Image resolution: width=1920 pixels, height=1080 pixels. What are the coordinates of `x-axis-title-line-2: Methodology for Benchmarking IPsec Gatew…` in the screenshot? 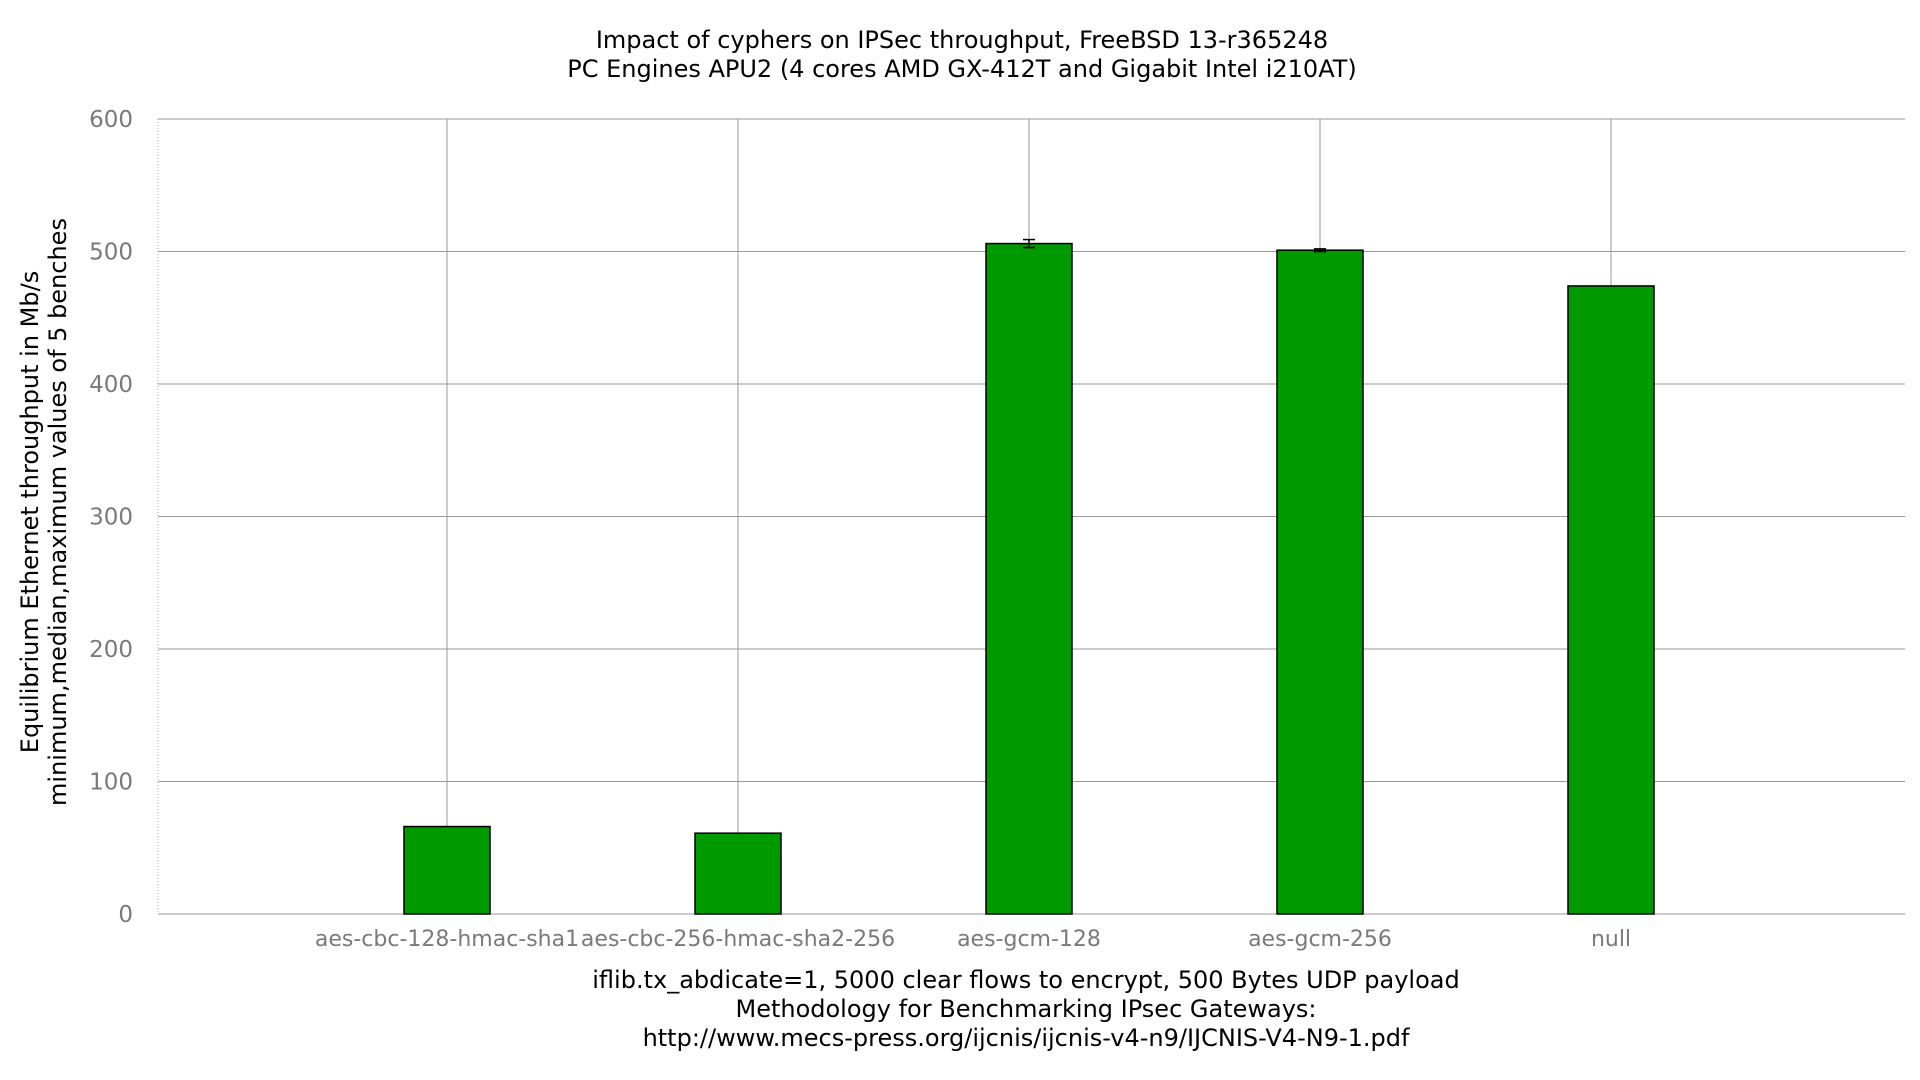 It's located at (1025, 1009).